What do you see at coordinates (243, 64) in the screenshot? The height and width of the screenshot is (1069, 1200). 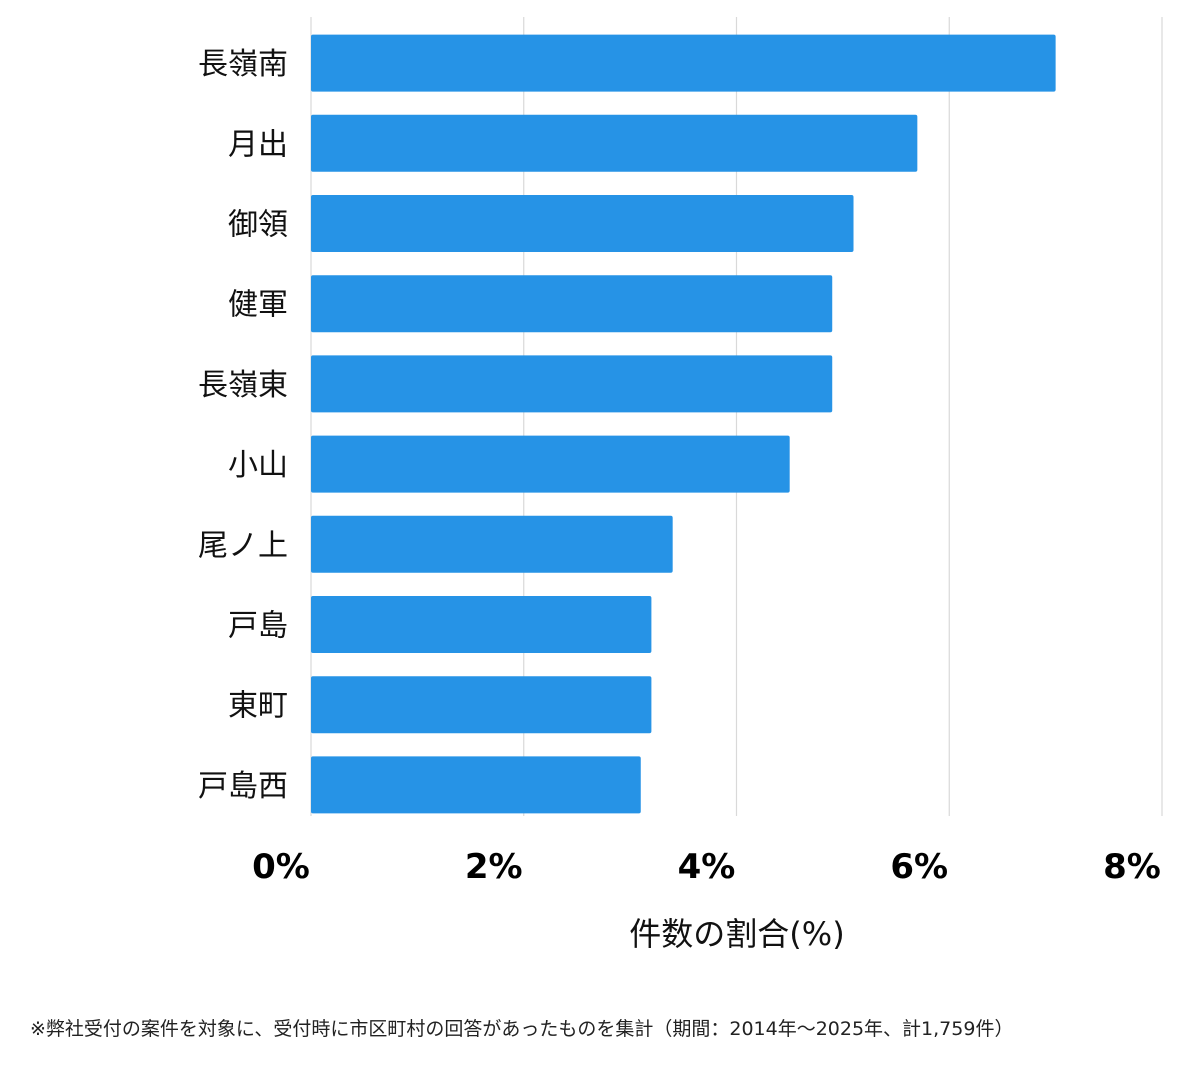 I see `category-label: 長嶺南` at bounding box center [243, 64].